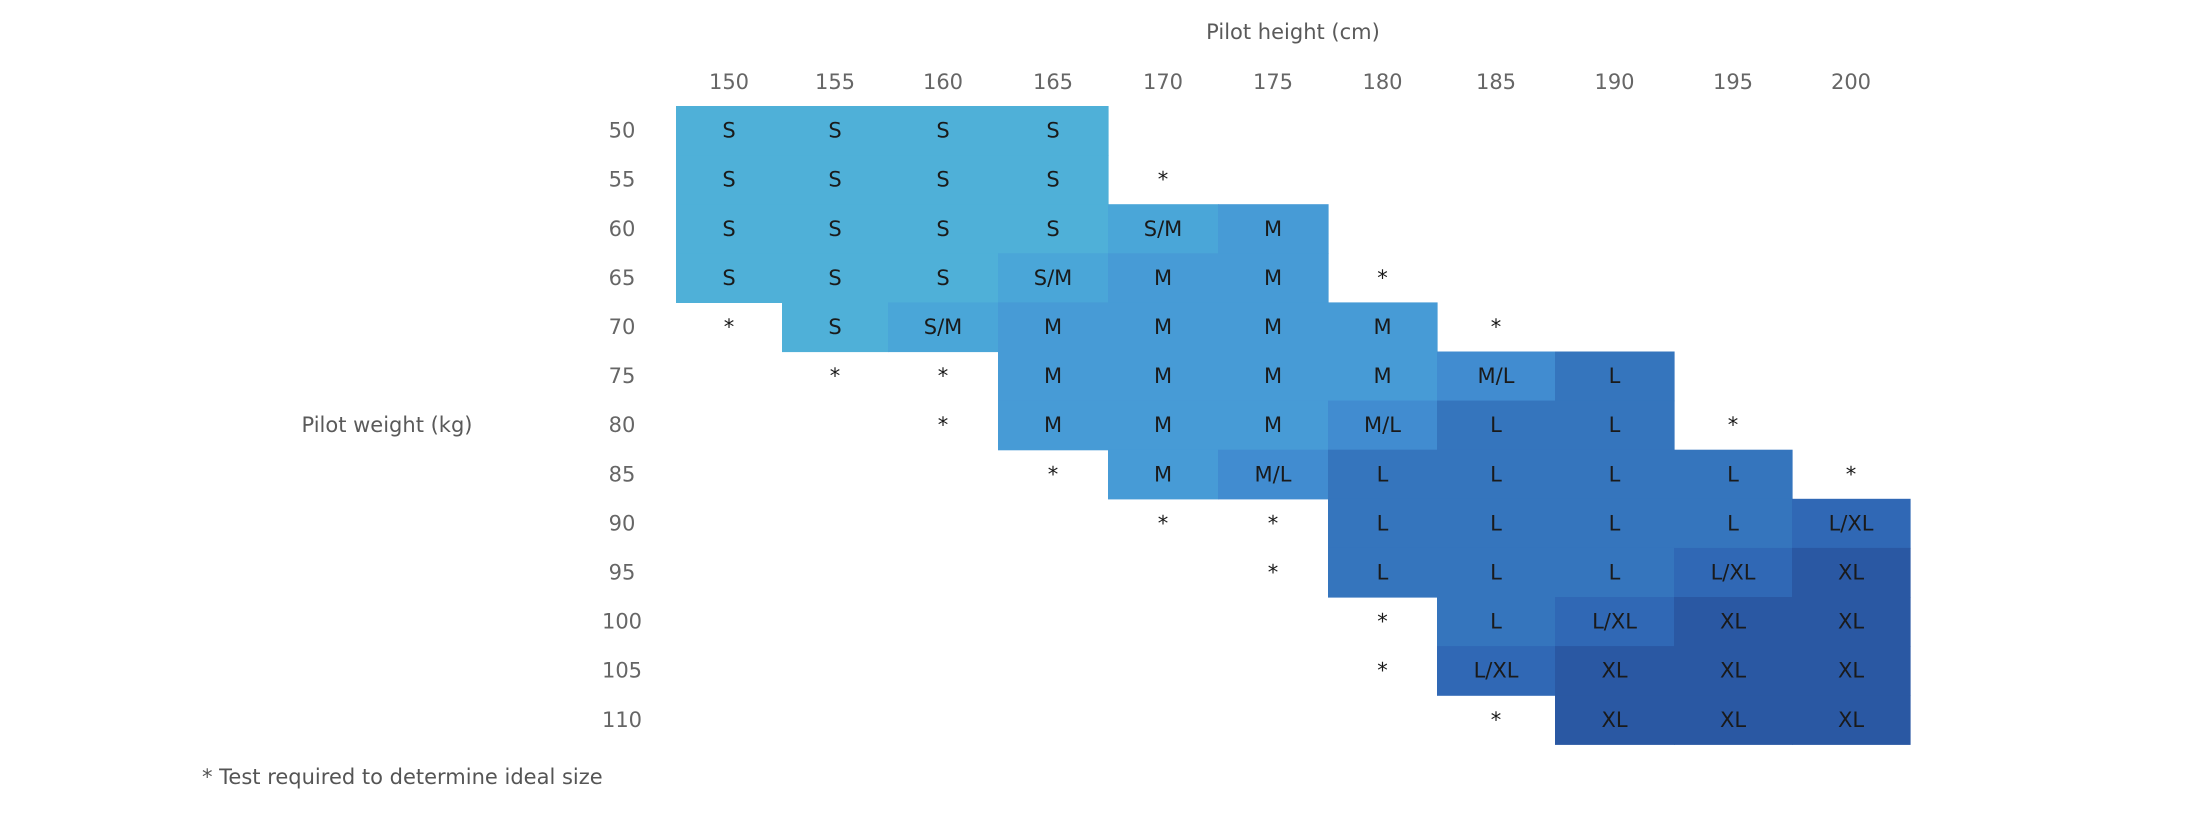 The image size is (2197, 819). What do you see at coordinates (943, 82) in the screenshot?
I see `x-tick-label: 160` at bounding box center [943, 82].